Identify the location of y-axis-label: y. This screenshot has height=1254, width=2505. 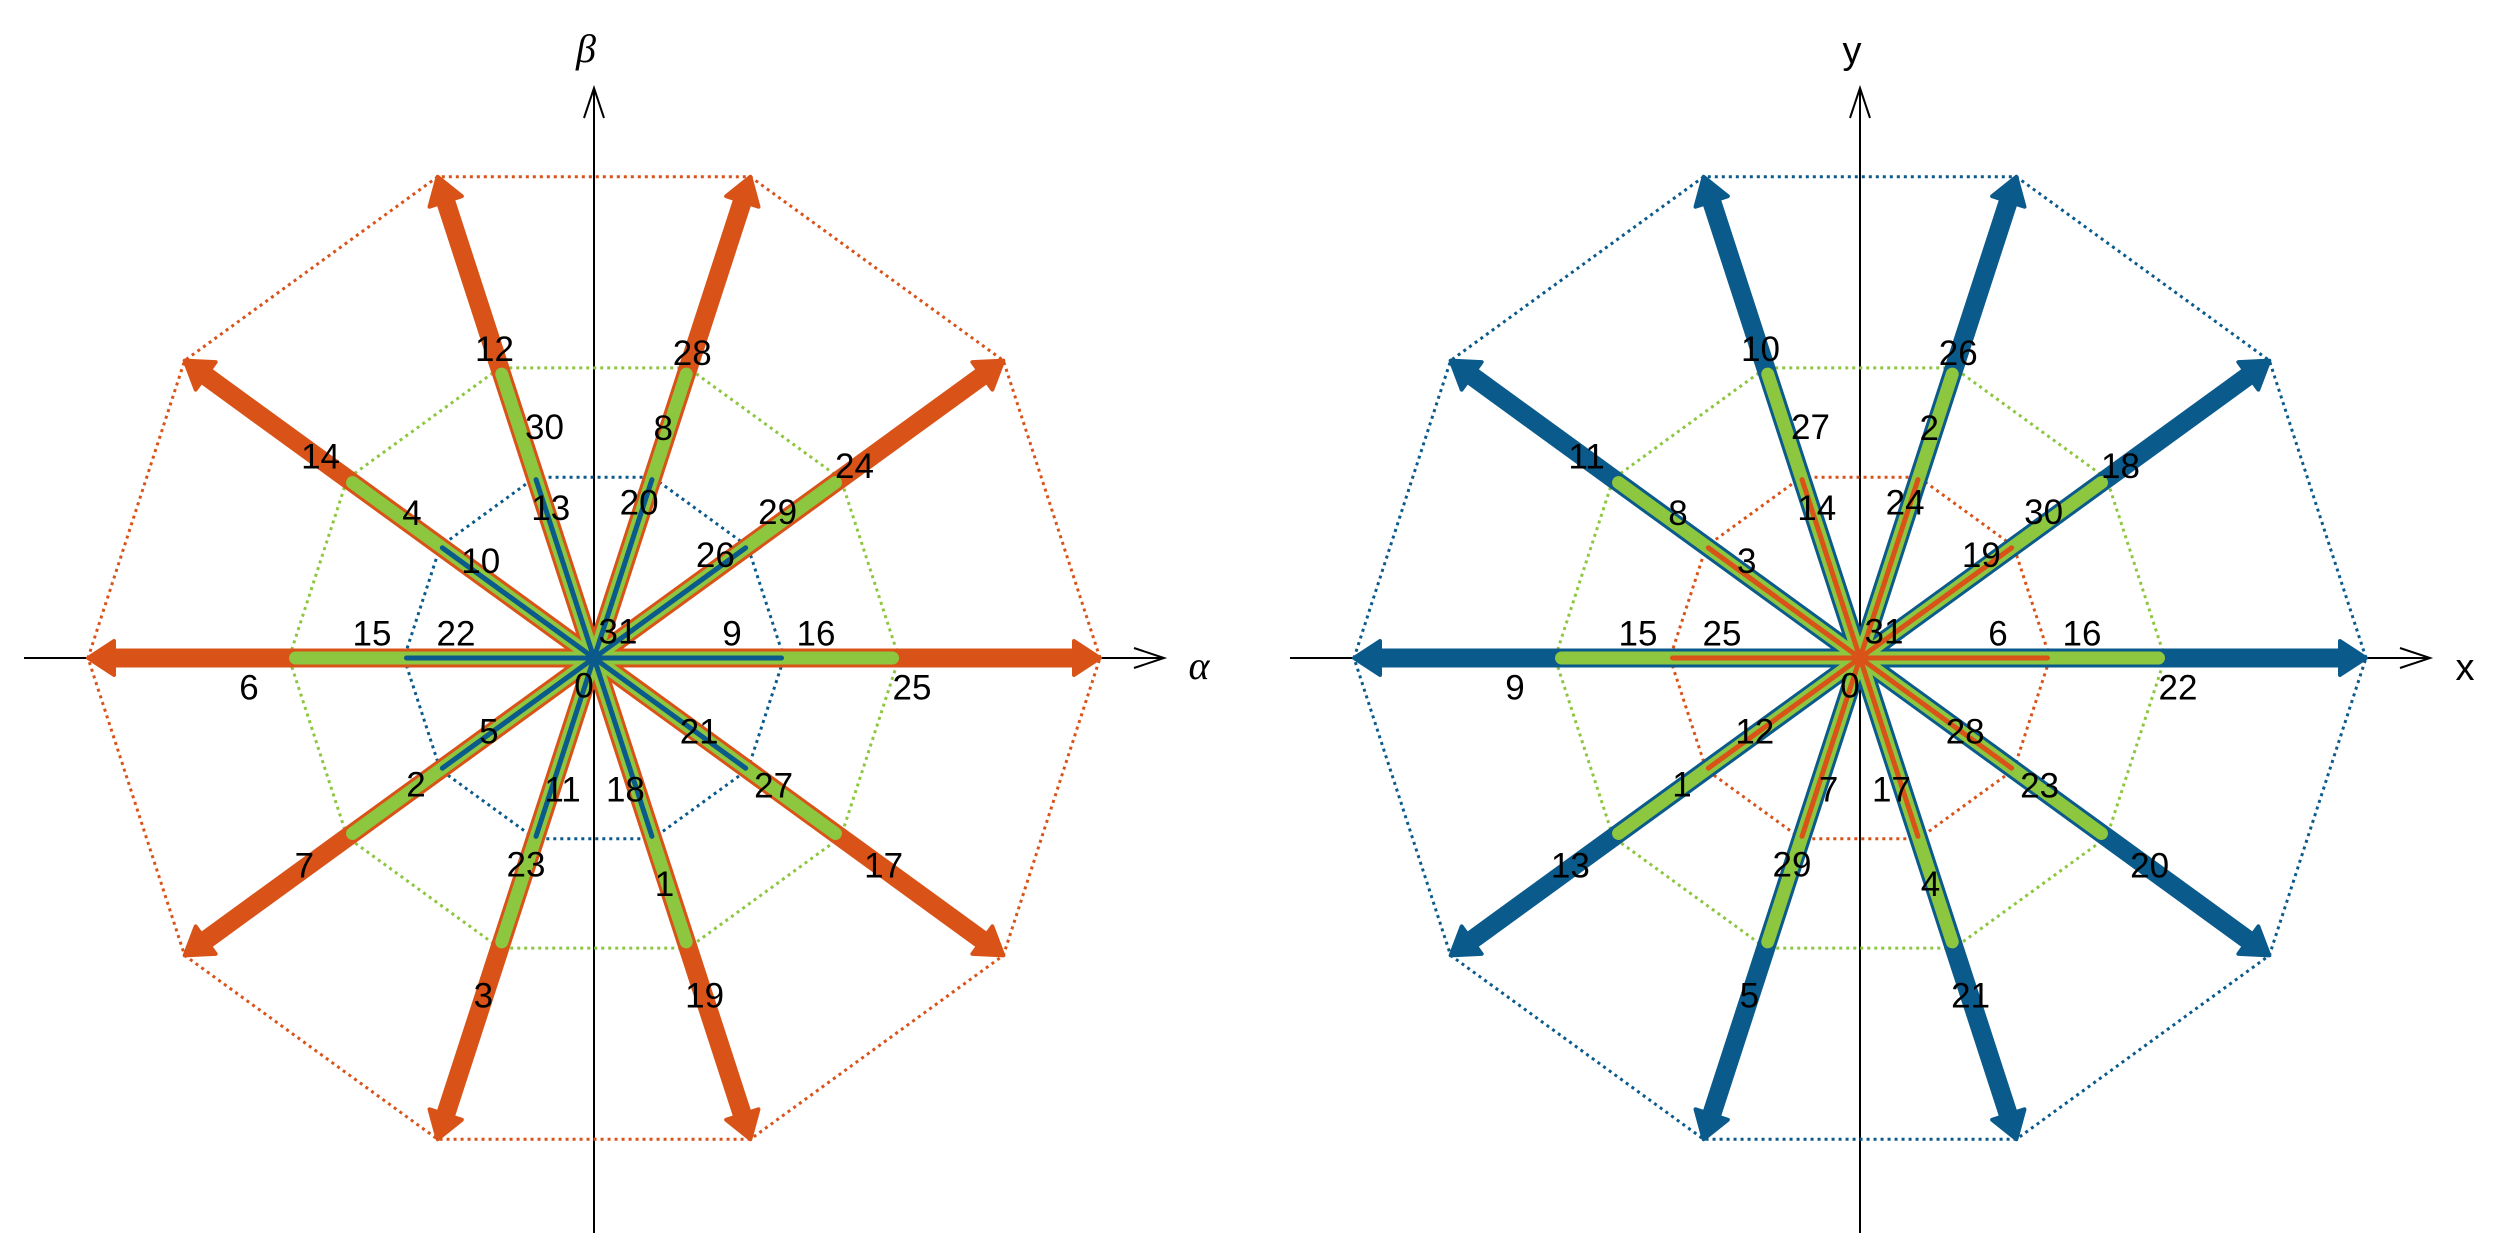
(1852, 51).